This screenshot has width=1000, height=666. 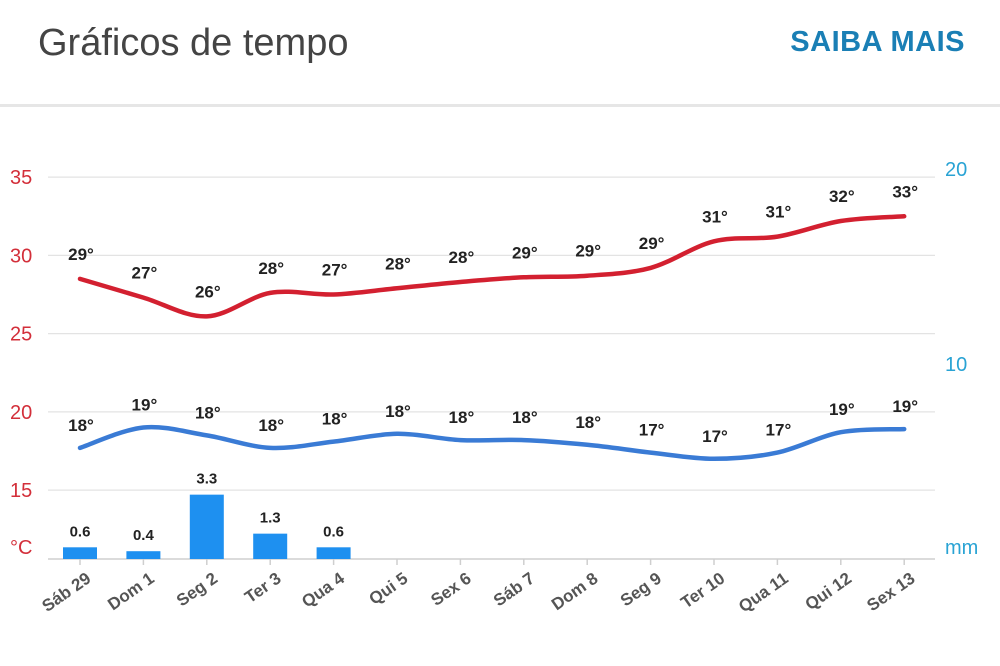 I want to click on max-temp-label: 32°, so click(x=842, y=196).